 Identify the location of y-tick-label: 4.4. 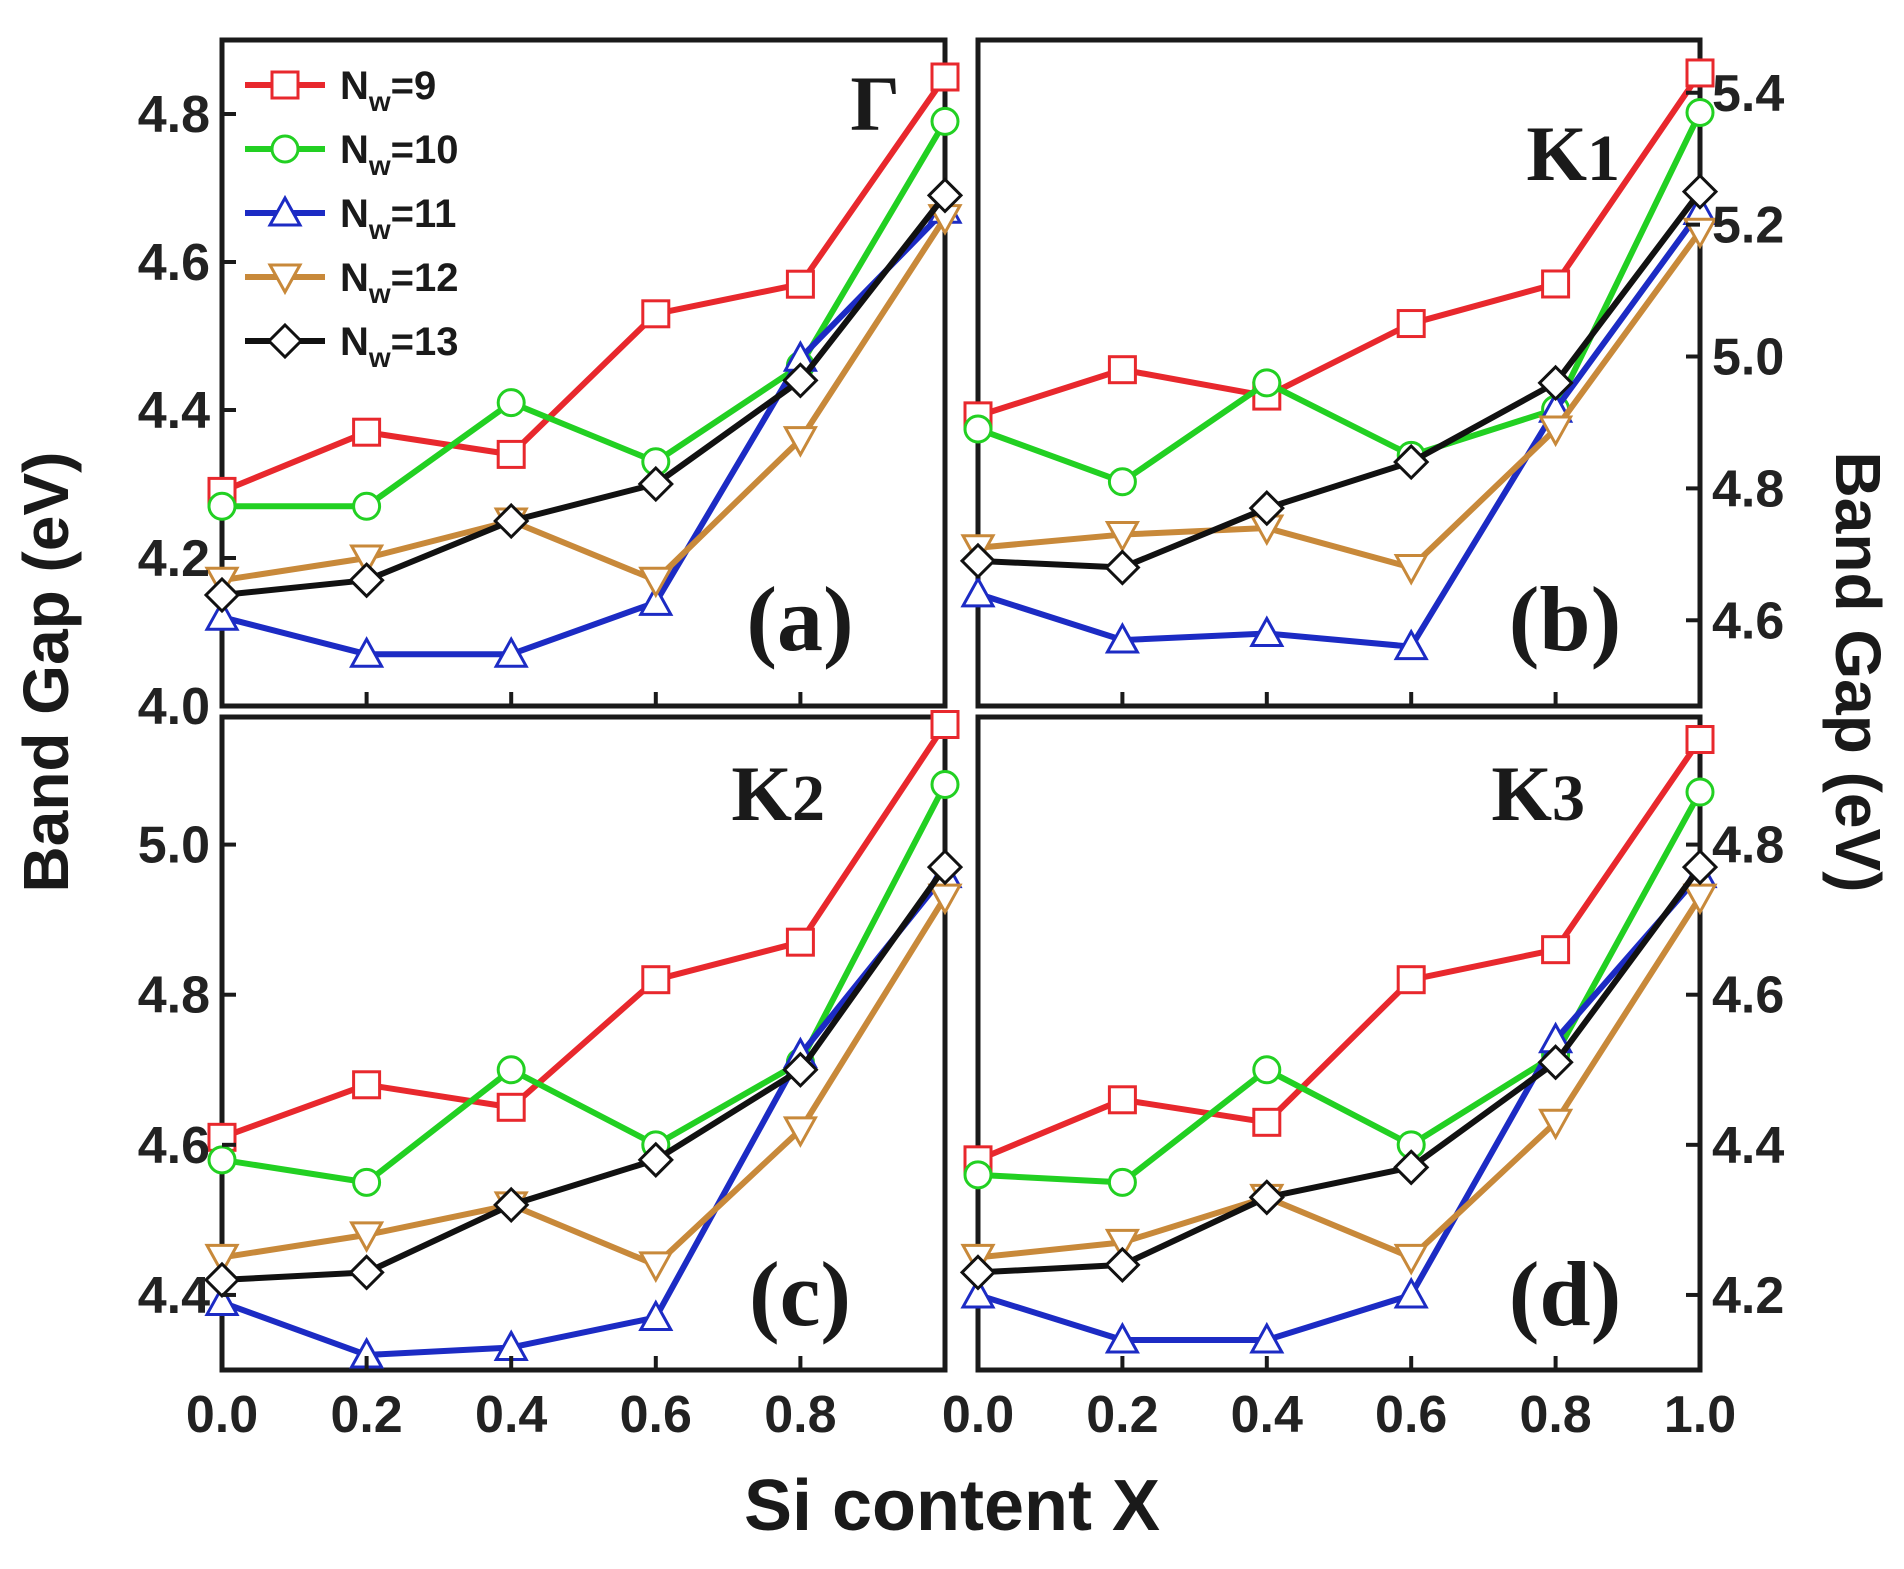
(174, 411).